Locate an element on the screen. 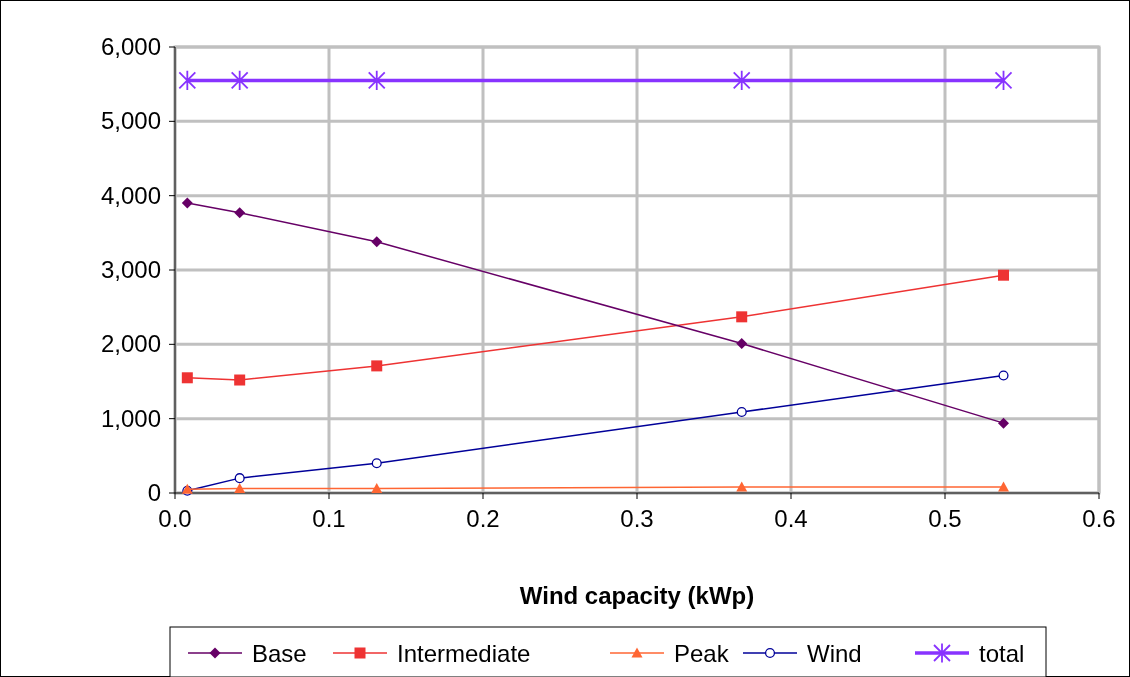 The image size is (1130, 677). y-tick-label: 3,000 is located at coordinates (130, 269).